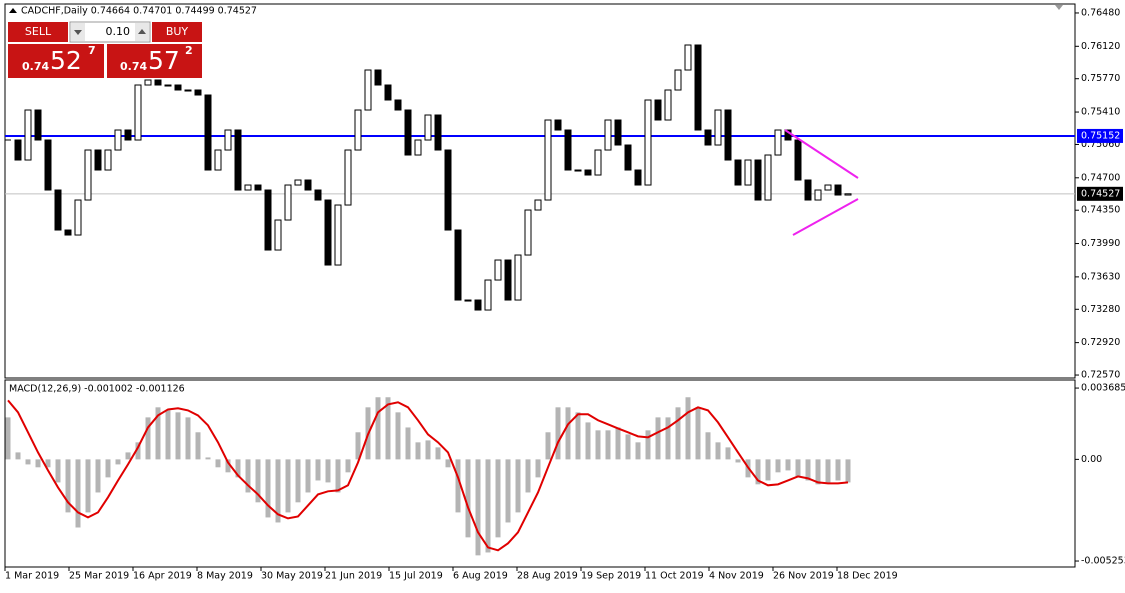  Describe the element at coordinates (177, 32) in the screenshot. I see `buy-button` at that location.